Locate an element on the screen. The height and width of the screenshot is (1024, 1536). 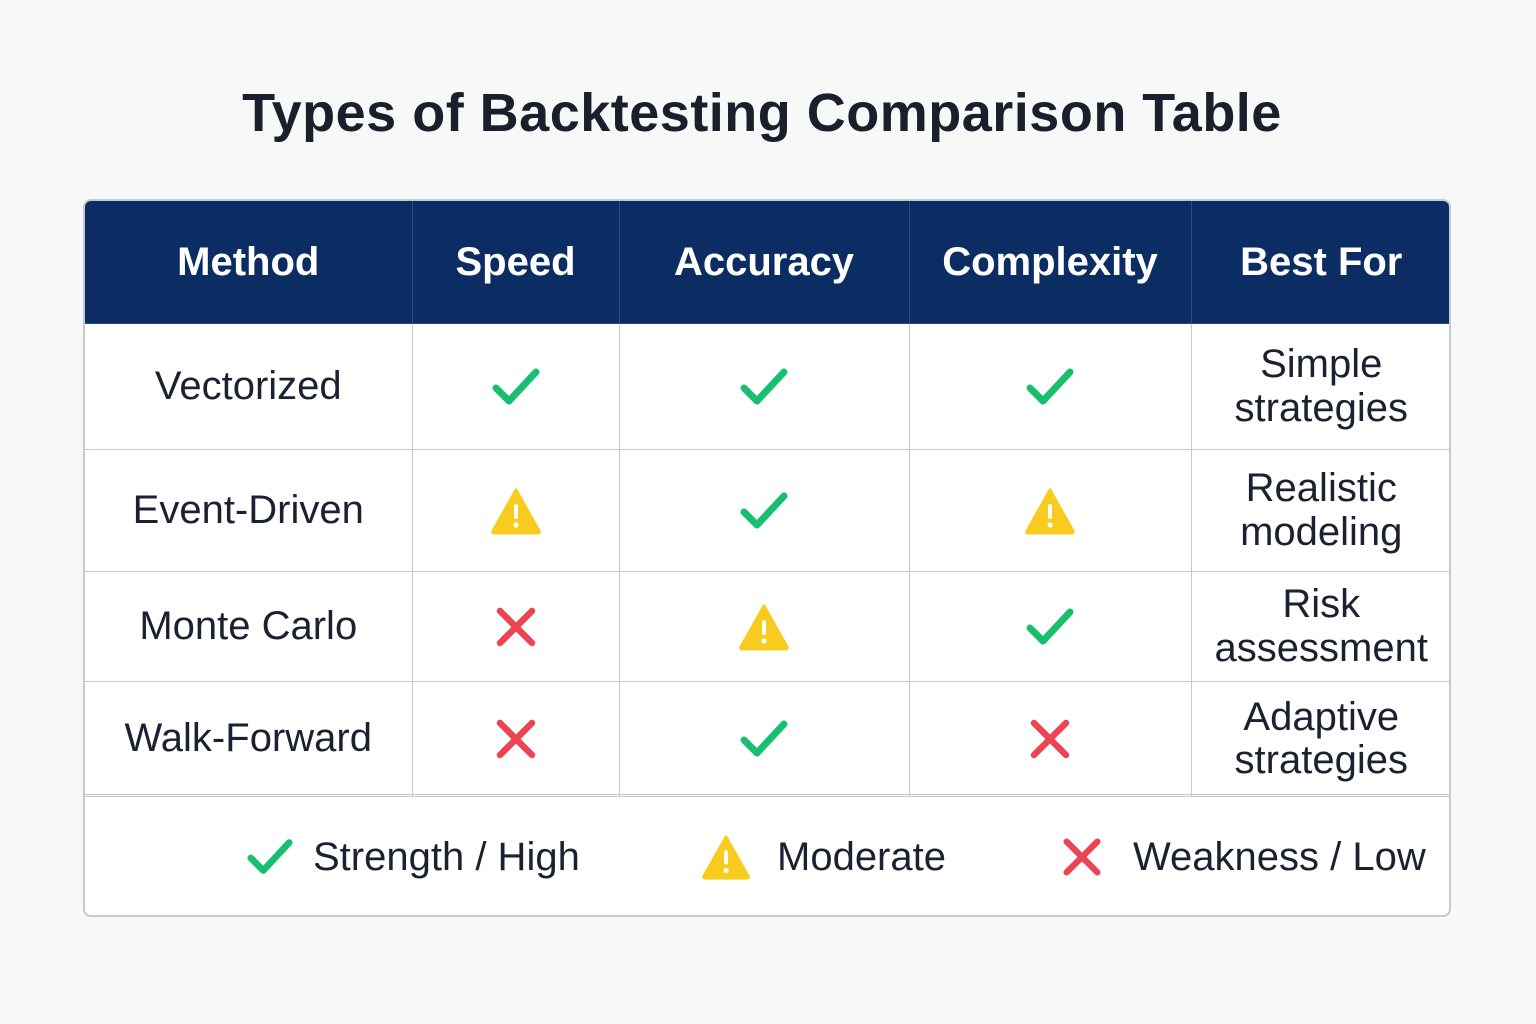
table-row: Monte Carlo Risk assessment is located at coordinates (767, 626).